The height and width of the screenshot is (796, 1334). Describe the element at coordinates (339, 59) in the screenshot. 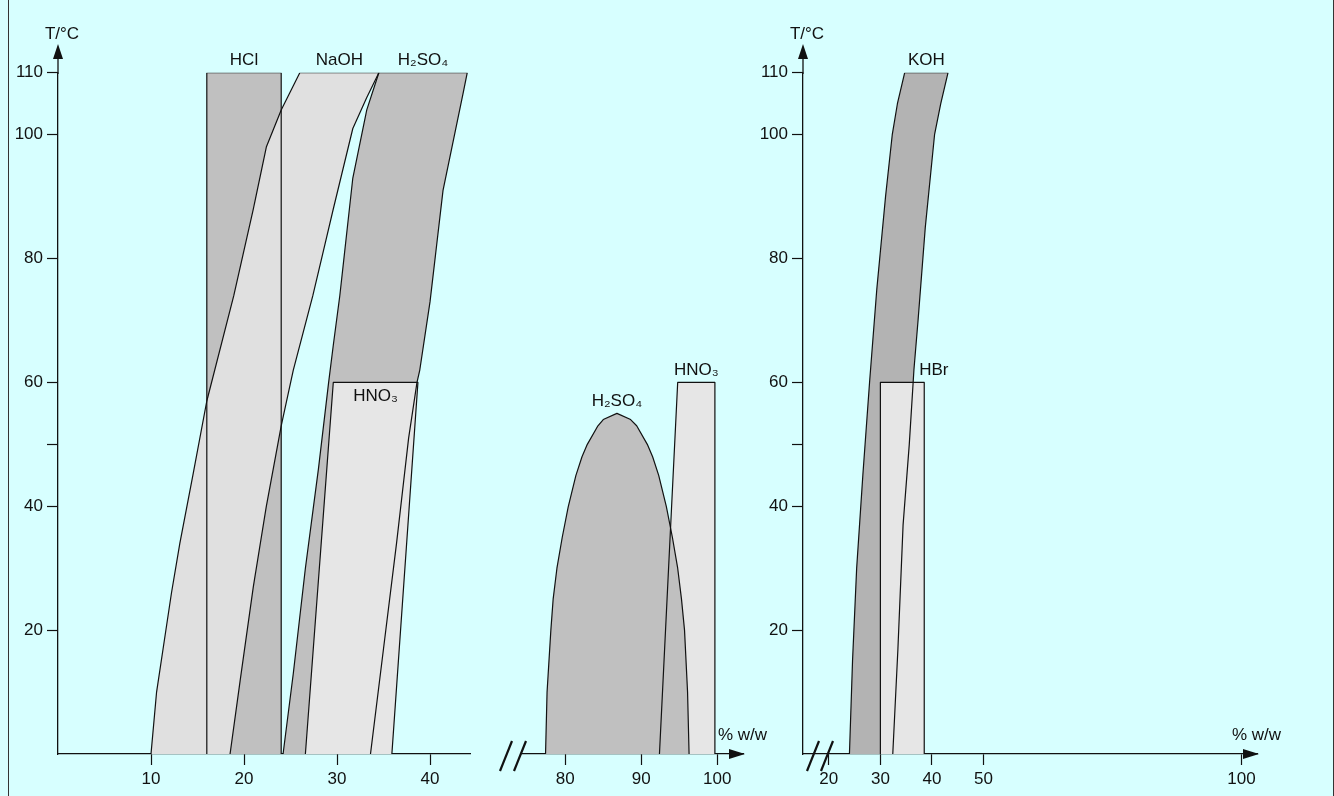

I see `series-label: NaOH` at that location.